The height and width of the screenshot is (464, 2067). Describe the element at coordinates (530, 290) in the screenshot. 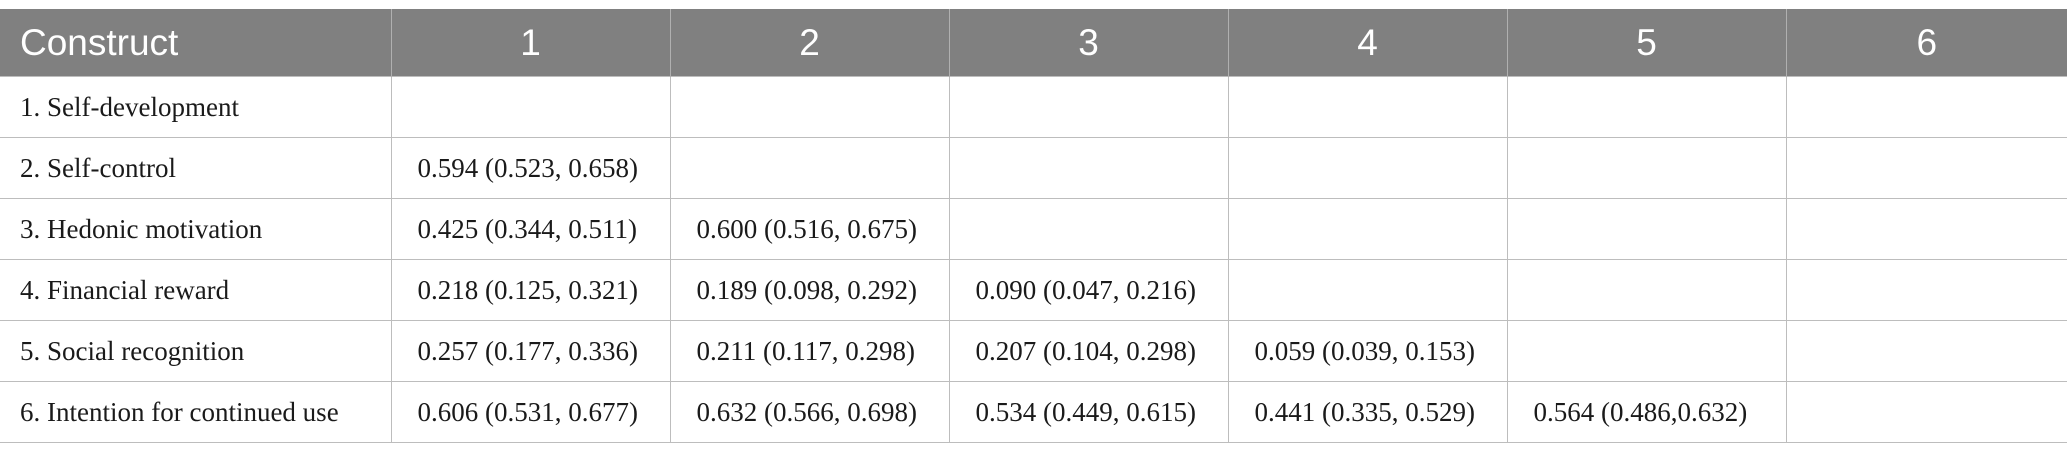

I see `table-cell: 0.218 (0.125, 0.321)` at that location.